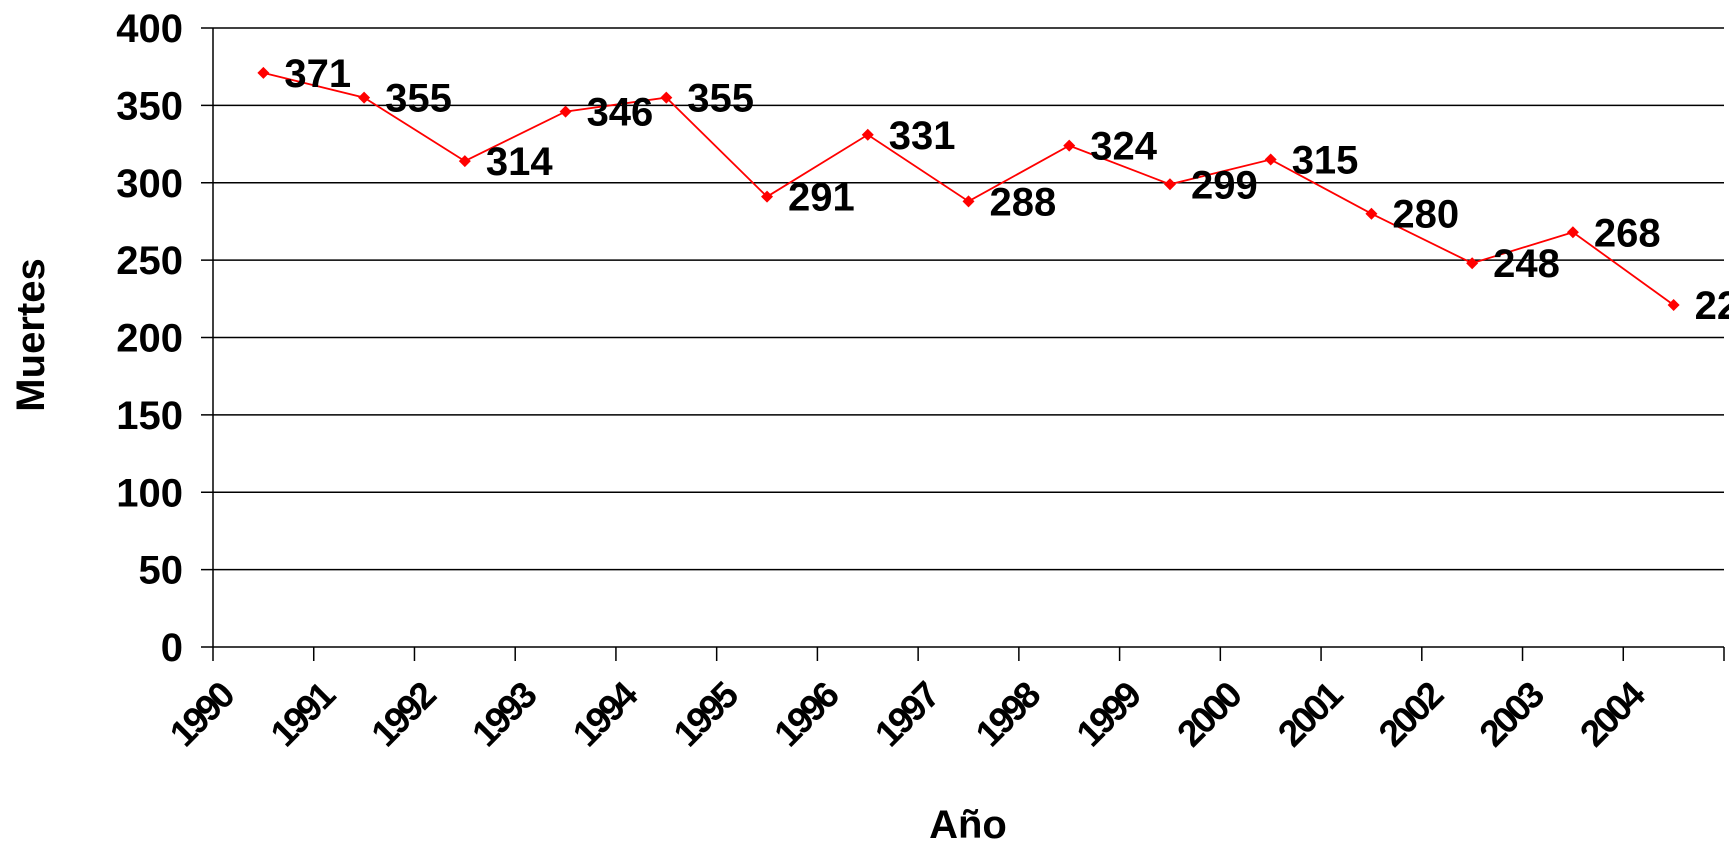 This screenshot has width=1729, height=853. Describe the element at coordinates (504, 714) in the screenshot. I see `x-tick-label: 1993` at that location.